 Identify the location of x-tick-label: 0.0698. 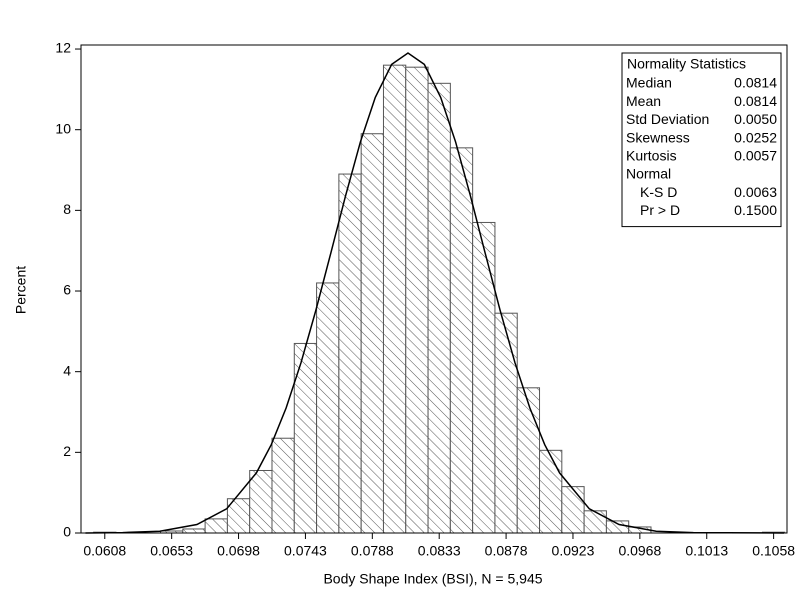
(238, 551).